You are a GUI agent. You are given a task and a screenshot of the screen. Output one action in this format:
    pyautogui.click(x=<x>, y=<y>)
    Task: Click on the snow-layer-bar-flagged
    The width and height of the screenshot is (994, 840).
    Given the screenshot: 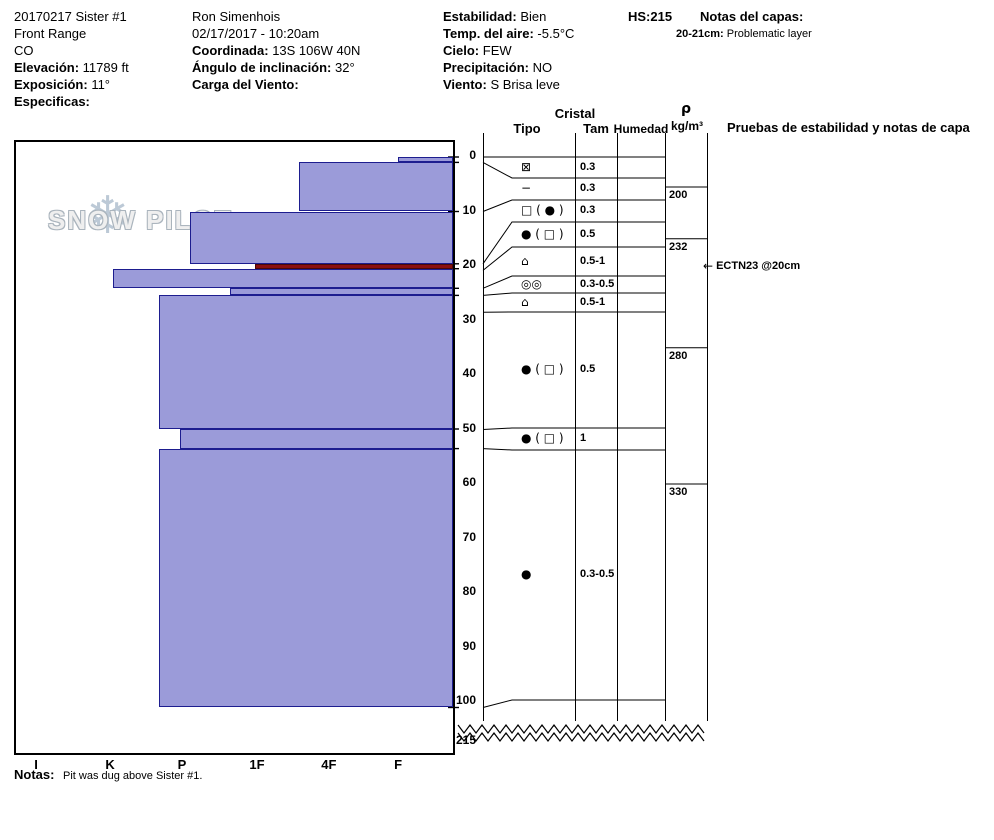 What is the action you would take?
    pyautogui.click(x=353, y=266)
    